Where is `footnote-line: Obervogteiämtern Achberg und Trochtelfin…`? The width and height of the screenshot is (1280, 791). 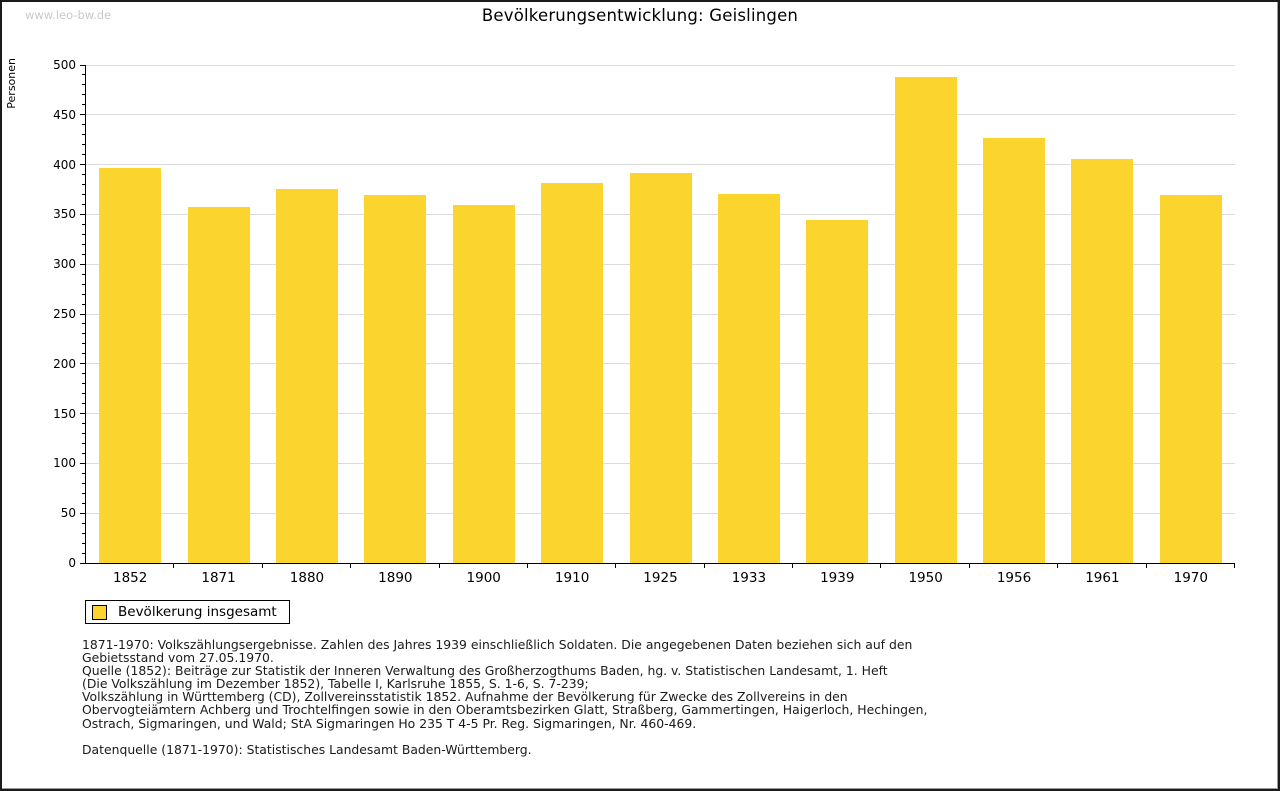
footnote-line: Obervogteiämtern Achberg und Trochtelfin… is located at coordinates (505, 710).